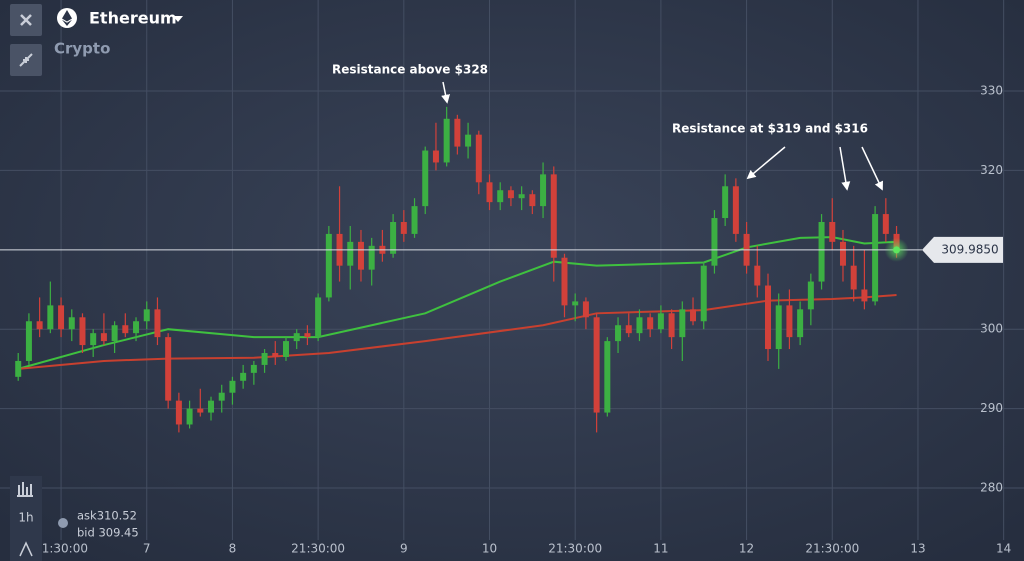  I want to click on asset-icon-glyph, so click(67, 18).